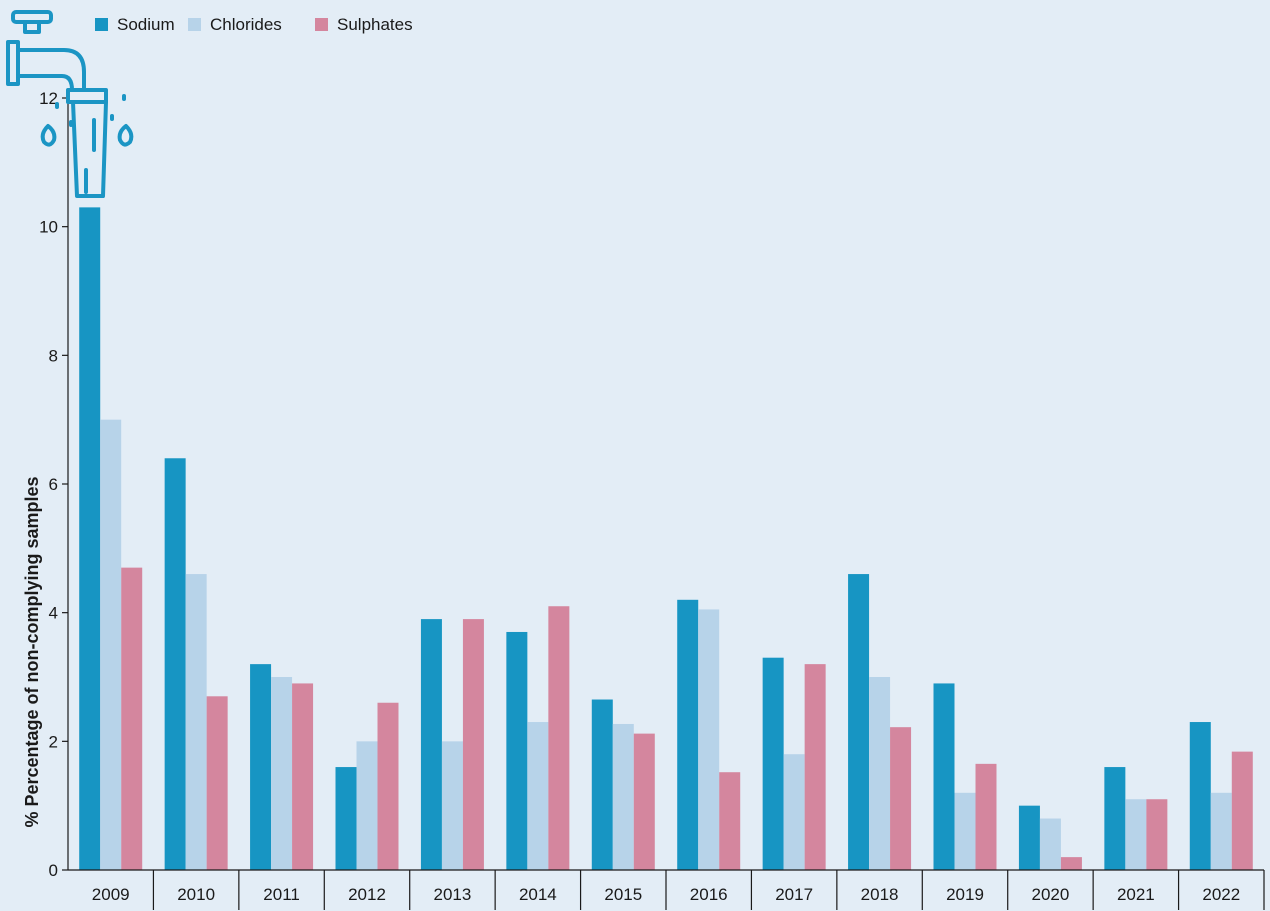 The width and height of the screenshot is (1270, 911). What do you see at coordinates (623, 796) in the screenshot?
I see `bar-chlorides-2015` at bounding box center [623, 796].